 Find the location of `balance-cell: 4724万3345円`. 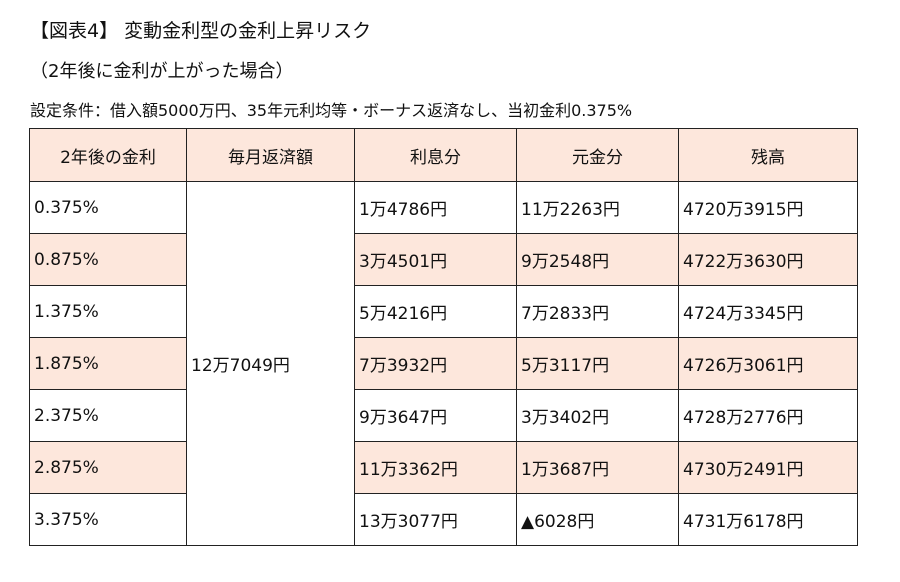

balance-cell: 4724万3345円 is located at coordinates (768, 311).